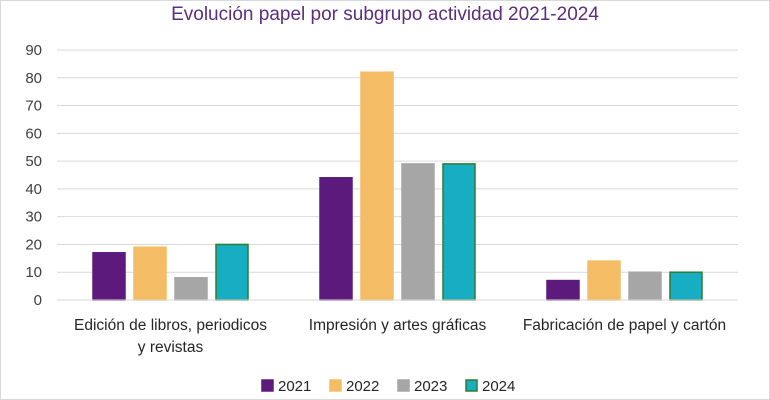 This screenshot has height=400, width=770. I want to click on y-tick-label: 50, so click(33, 161).